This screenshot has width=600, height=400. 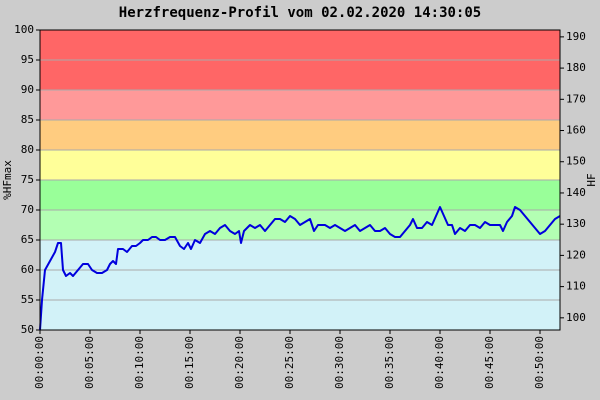 I want to click on y-tick-label: 100, so click(x=24, y=29).